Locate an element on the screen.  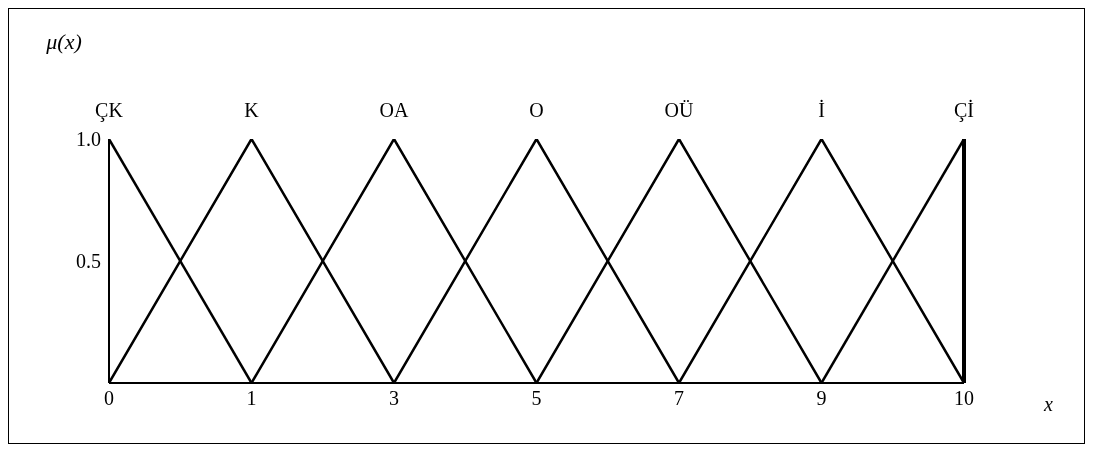
x-tick-label: 1 is located at coordinates (251, 398).